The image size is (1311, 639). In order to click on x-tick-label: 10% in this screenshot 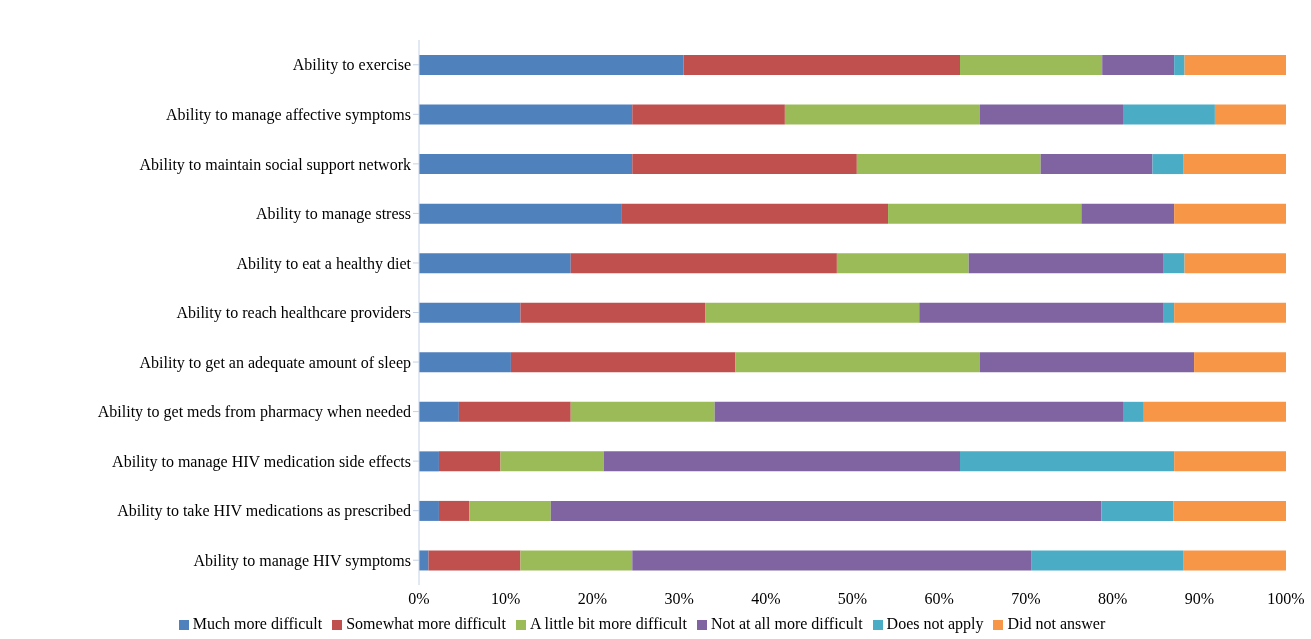, I will do `click(506, 599)`.